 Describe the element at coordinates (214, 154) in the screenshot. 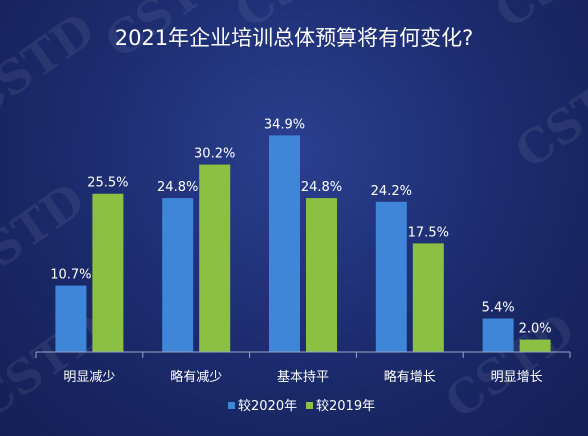

I see `data-label: 30.2%` at that location.